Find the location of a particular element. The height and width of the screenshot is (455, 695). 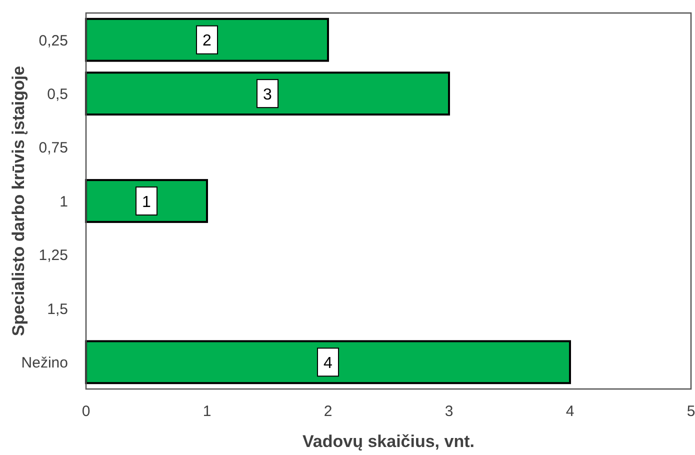

x-tick-label: 0 is located at coordinates (86, 411).